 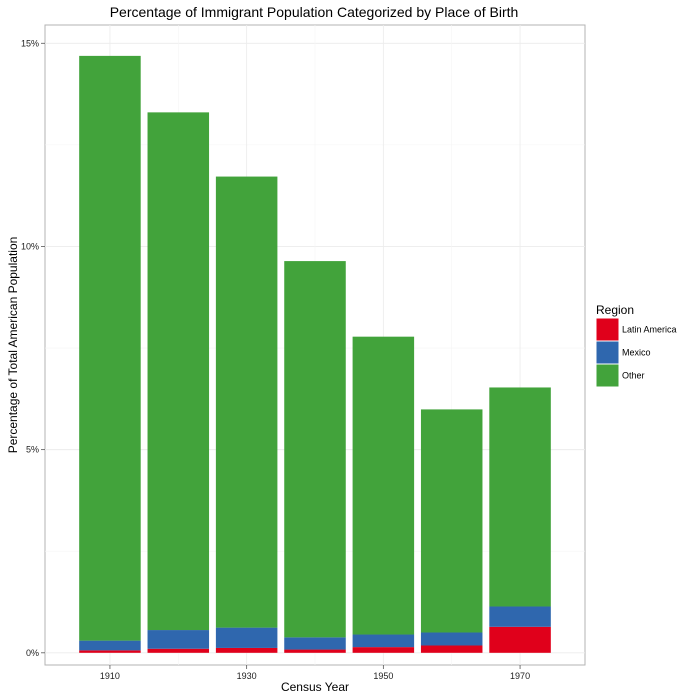 What do you see at coordinates (520, 676) in the screenshot?
I see `x-tick-label: 1970` at bounding box center [520, 676].